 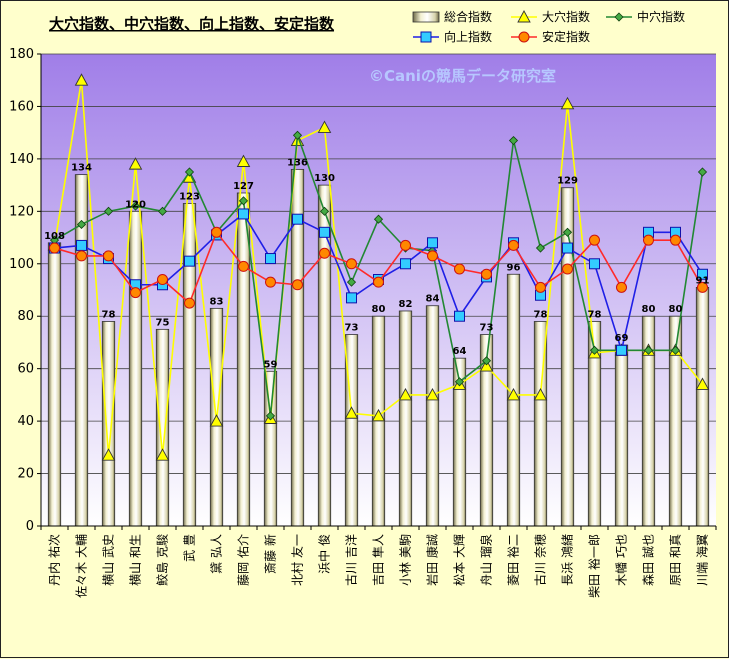 I want to click on legend-item: 中穴指数, so click(x=645, y=16).